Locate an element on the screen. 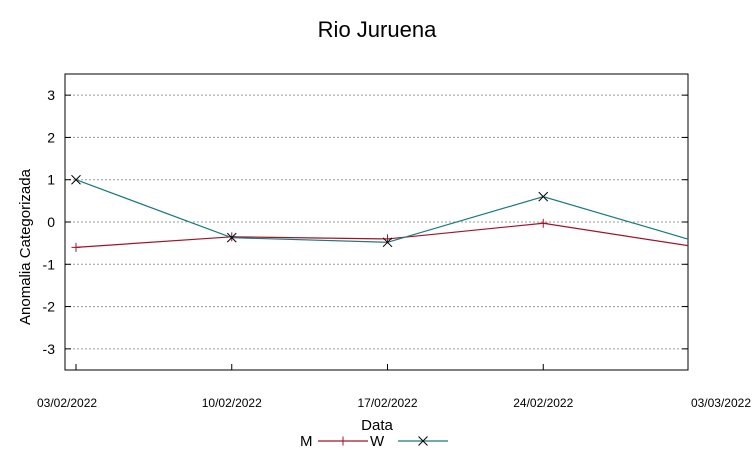 The width and height of the screenshot is (753, 459). y-tick-label: 3 is located at coordinates (51, 95).